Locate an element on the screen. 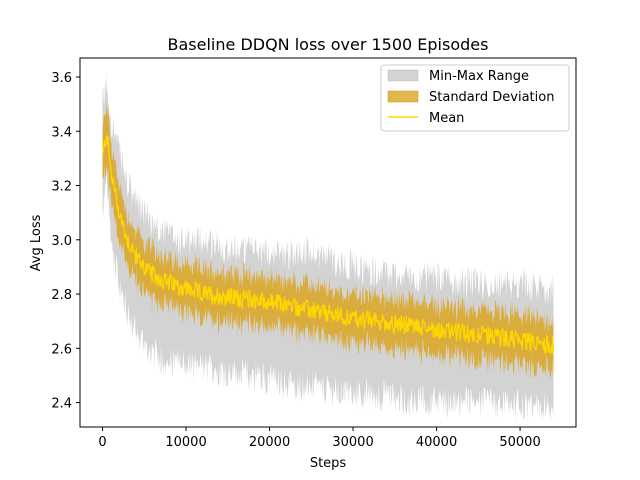 Image resolution: width=640 pixels, height=480 pixels. legend: Min-Max Range Standard Deviation Mean is located at coordinates (475, 98).